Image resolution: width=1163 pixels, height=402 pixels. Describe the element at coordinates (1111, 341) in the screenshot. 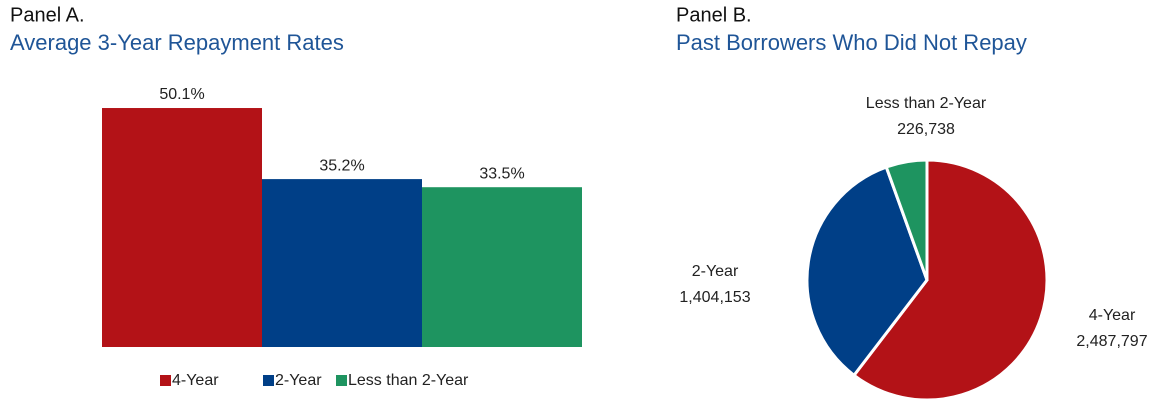

I see `slice-value: 2,487,797` at that location.